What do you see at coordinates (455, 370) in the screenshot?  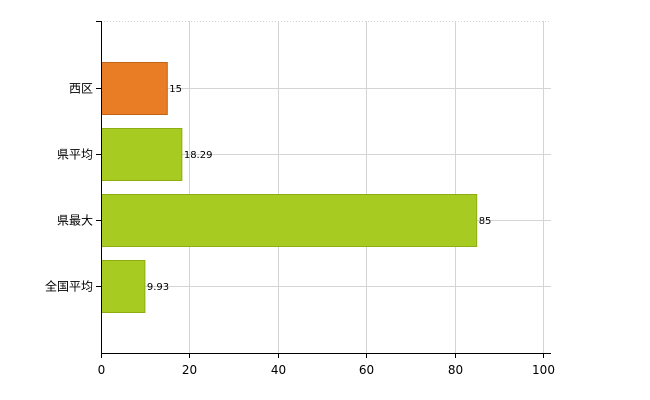 I see `x-tick-label-4: 80` at bounding box center [455, 370].